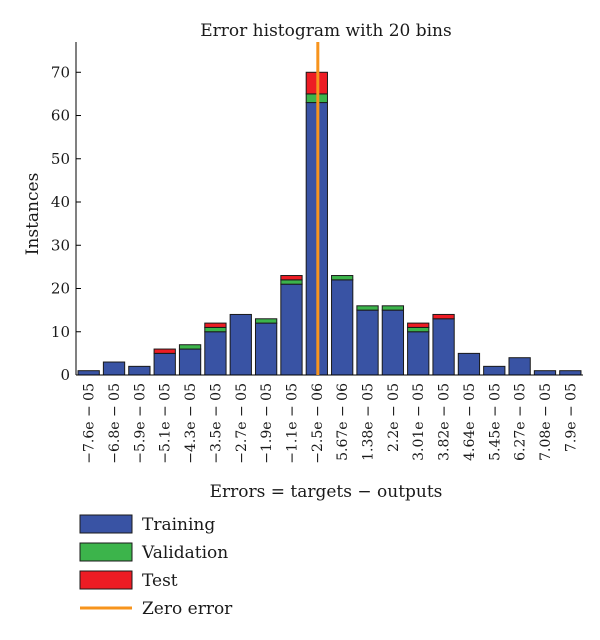 The image size is (600, 640). I want to click on legend-swatch-test, so click(106, 580).